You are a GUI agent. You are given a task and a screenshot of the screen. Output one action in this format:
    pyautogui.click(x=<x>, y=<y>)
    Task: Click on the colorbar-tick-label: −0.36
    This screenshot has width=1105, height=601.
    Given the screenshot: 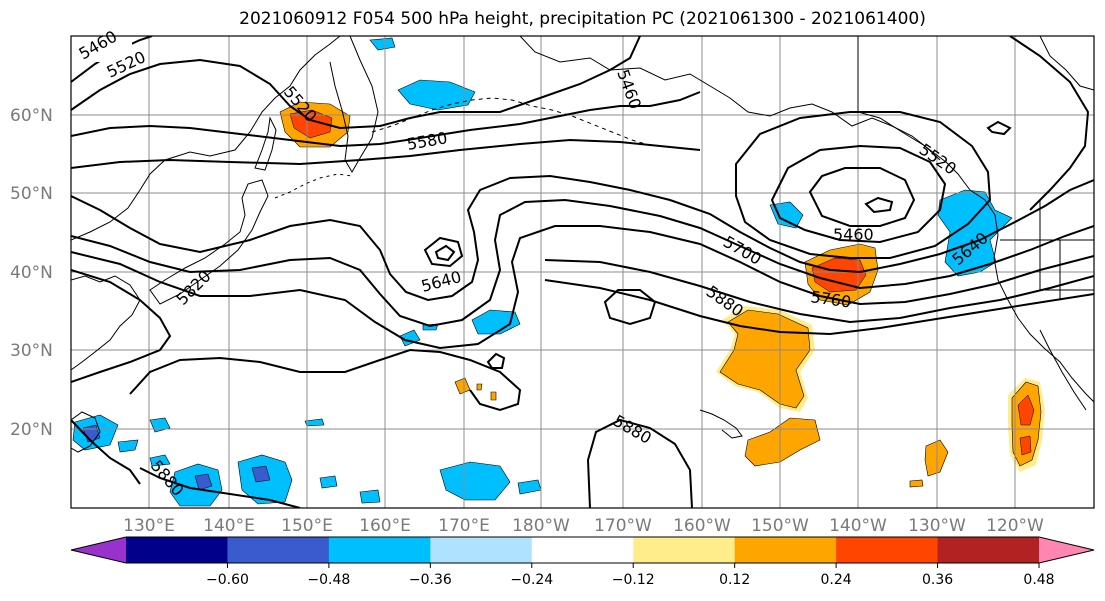 What is the action you would take?
    pyautogui.click(x=430, y=580)
    